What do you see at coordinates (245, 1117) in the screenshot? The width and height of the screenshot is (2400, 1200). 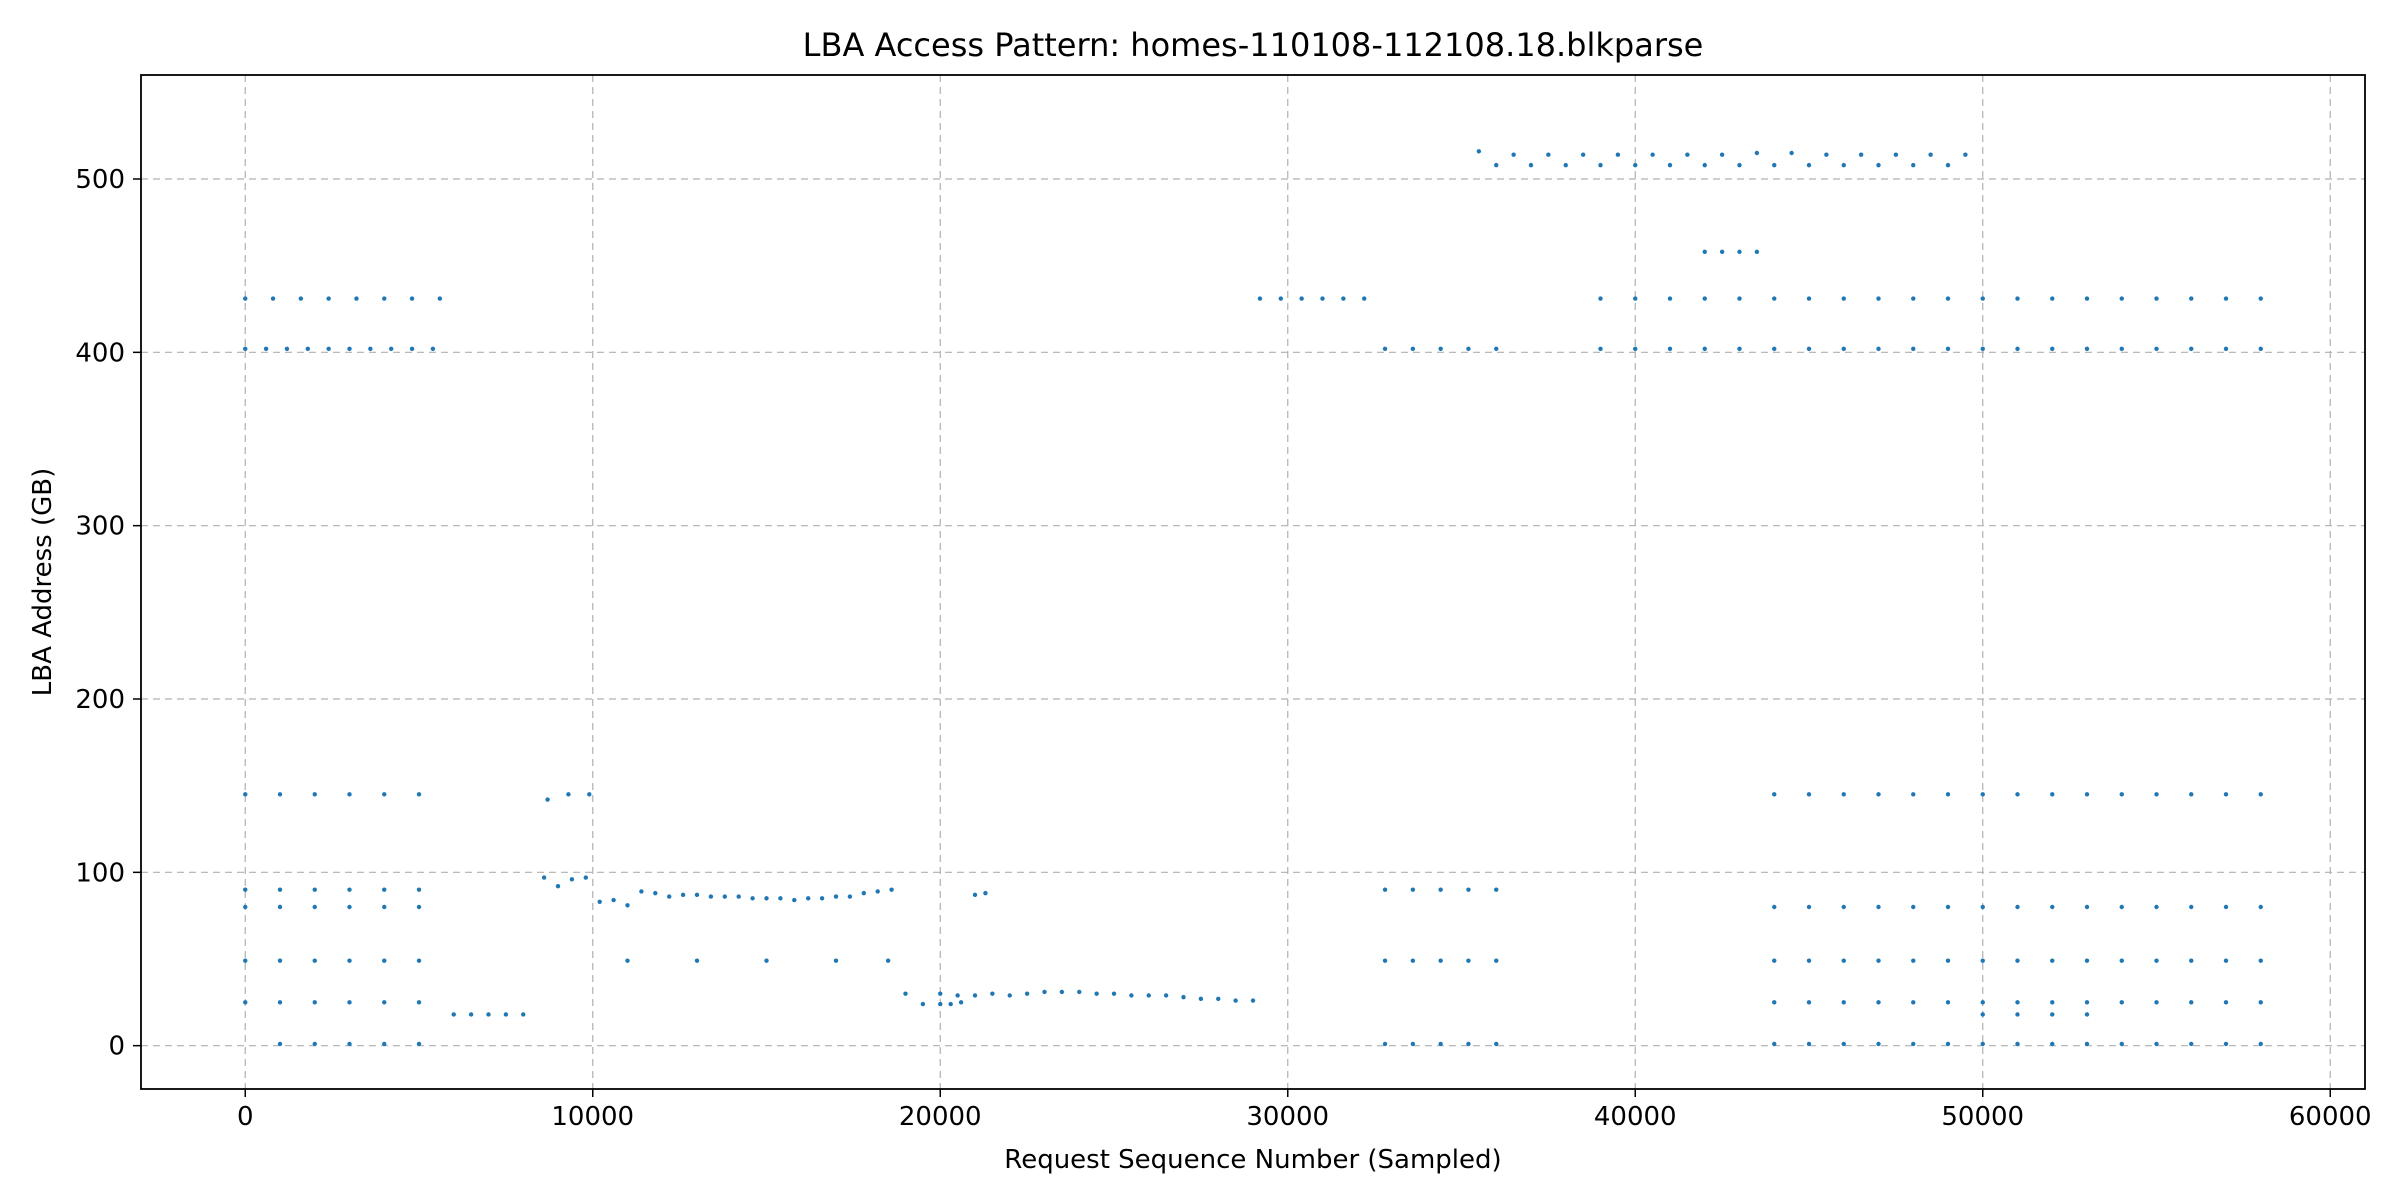 I see `x-tick-label: 0` at bounding box center [245, 1117].